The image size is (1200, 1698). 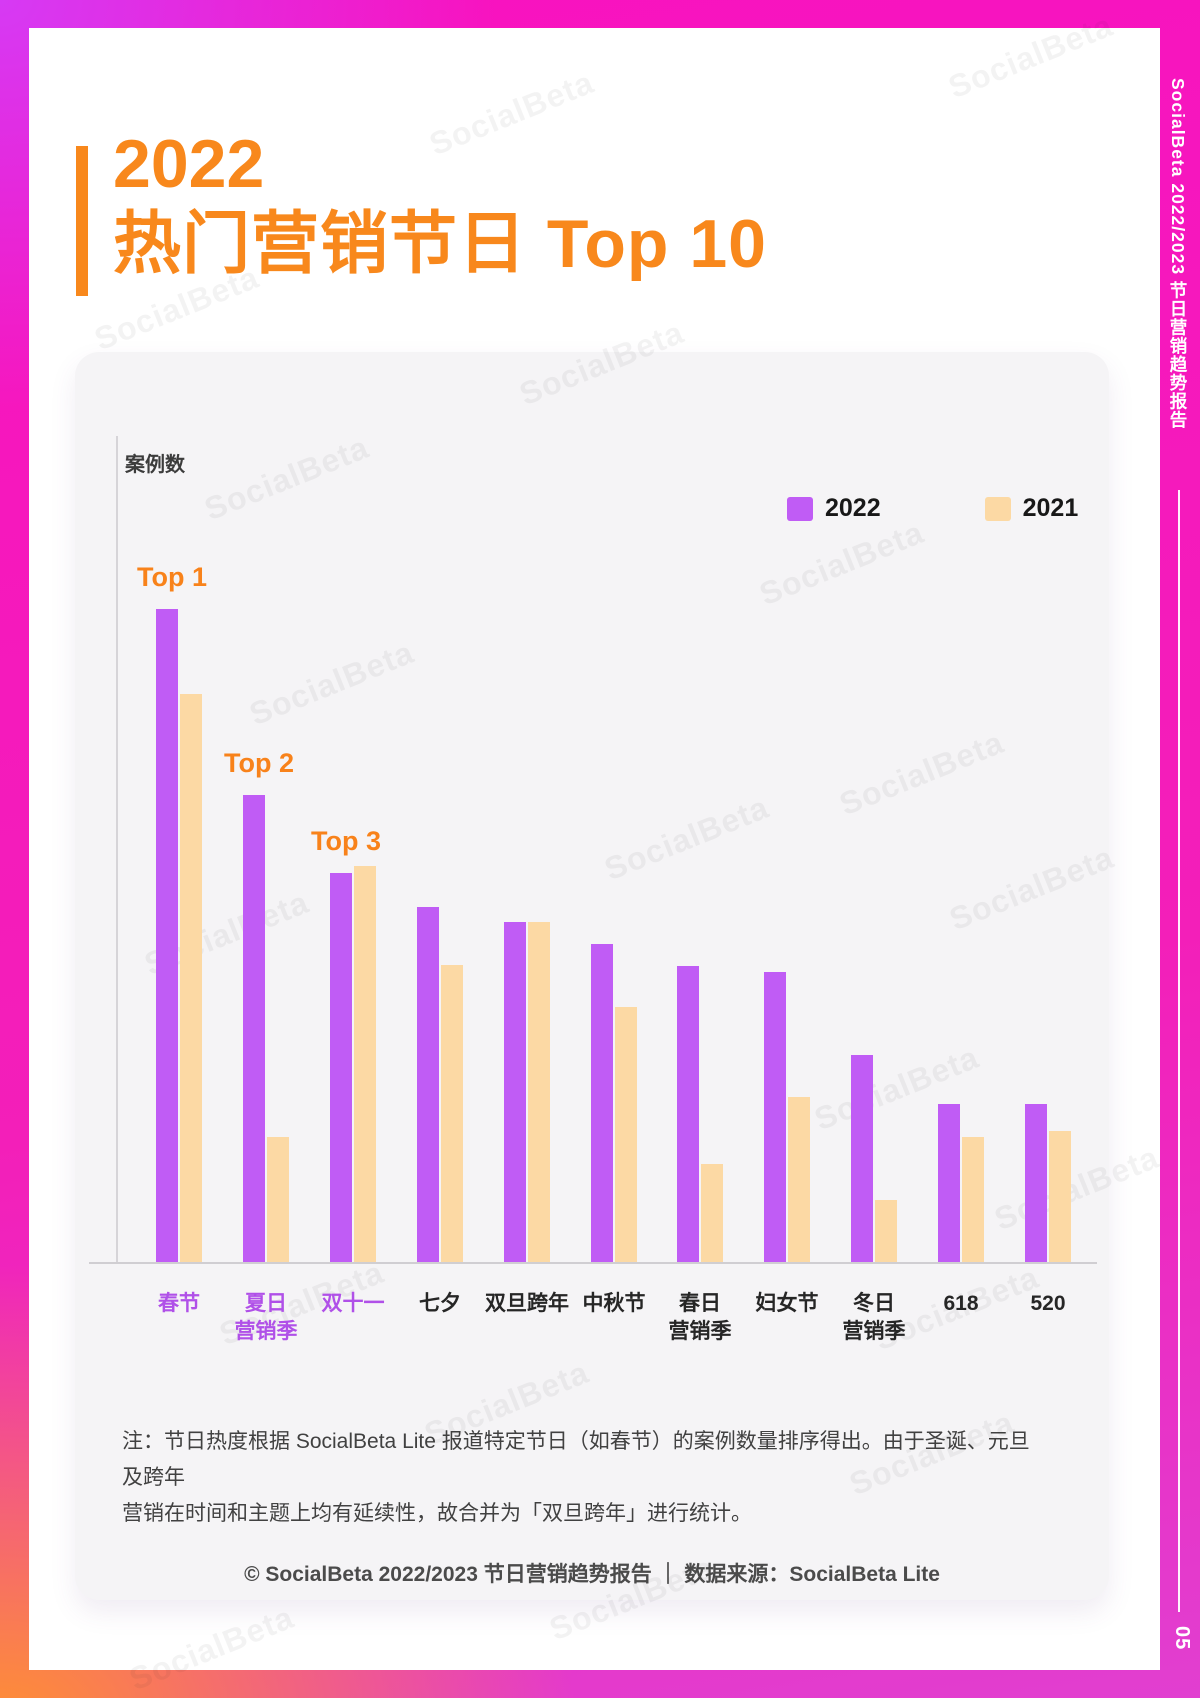 I want to click on annotation-top-1: Top 1, so click(x=172, y=577).